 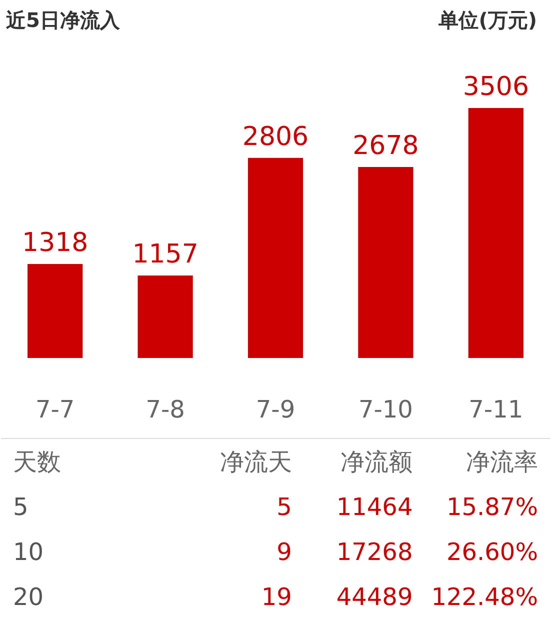 I want to click on text: 11464, so click(x=374, y=506).